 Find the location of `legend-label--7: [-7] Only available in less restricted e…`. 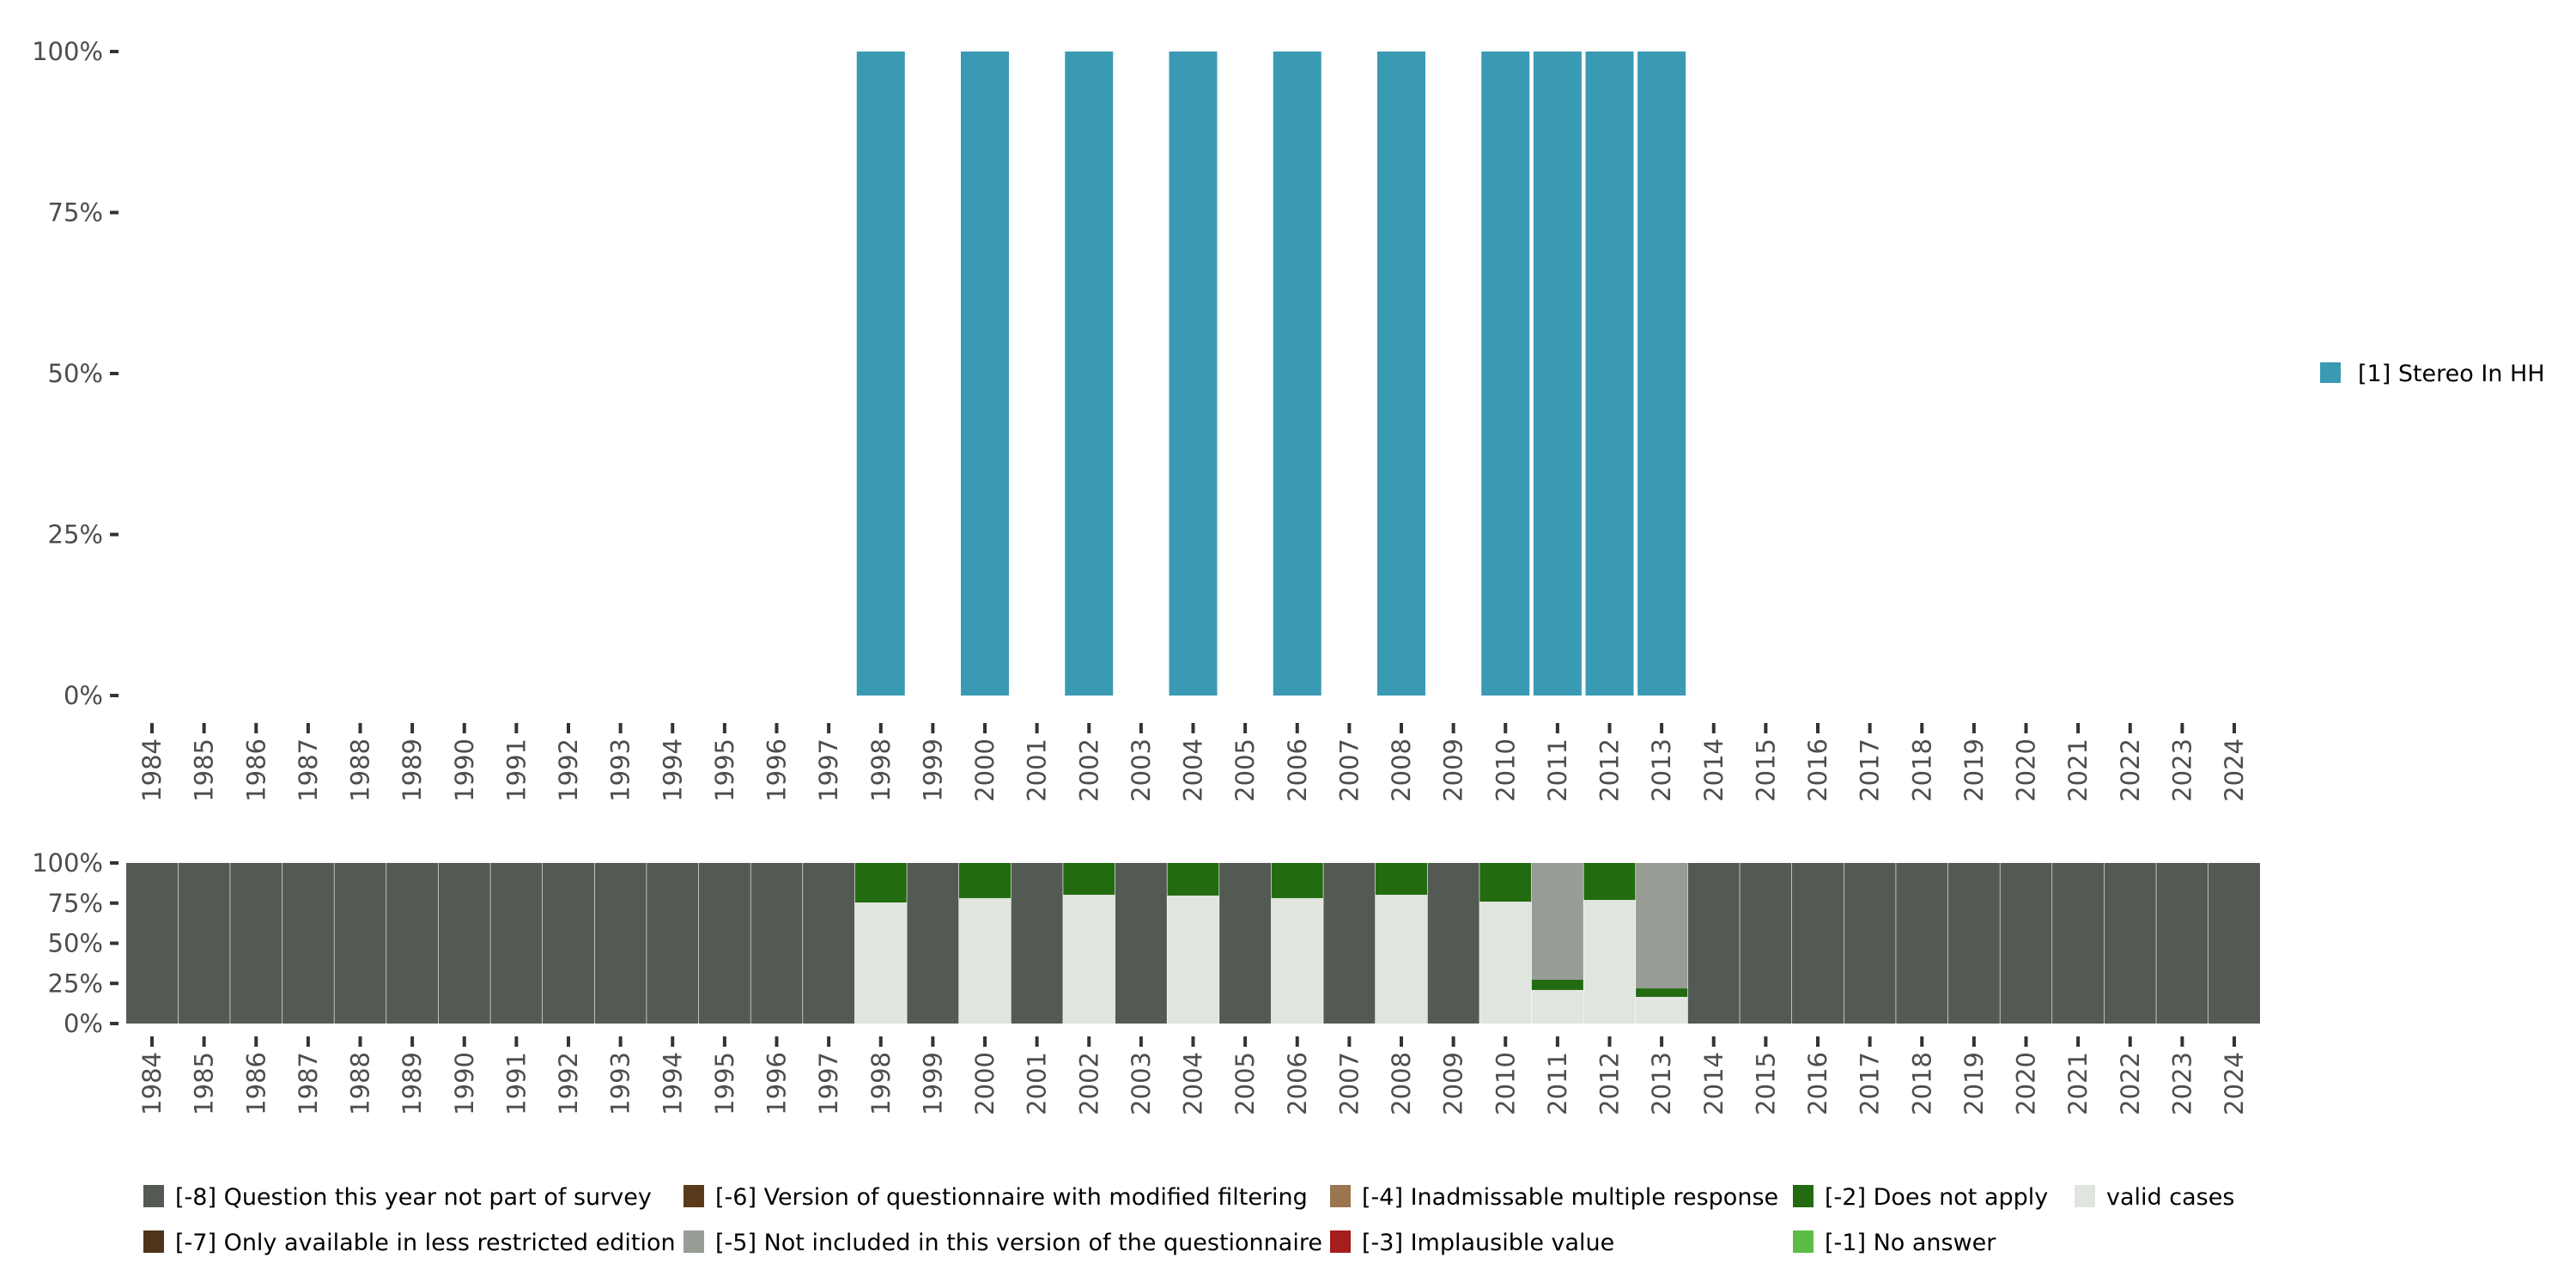

legend-label--7: [-7] Only available in less restricted e… is located at coordinates (425, 1243).